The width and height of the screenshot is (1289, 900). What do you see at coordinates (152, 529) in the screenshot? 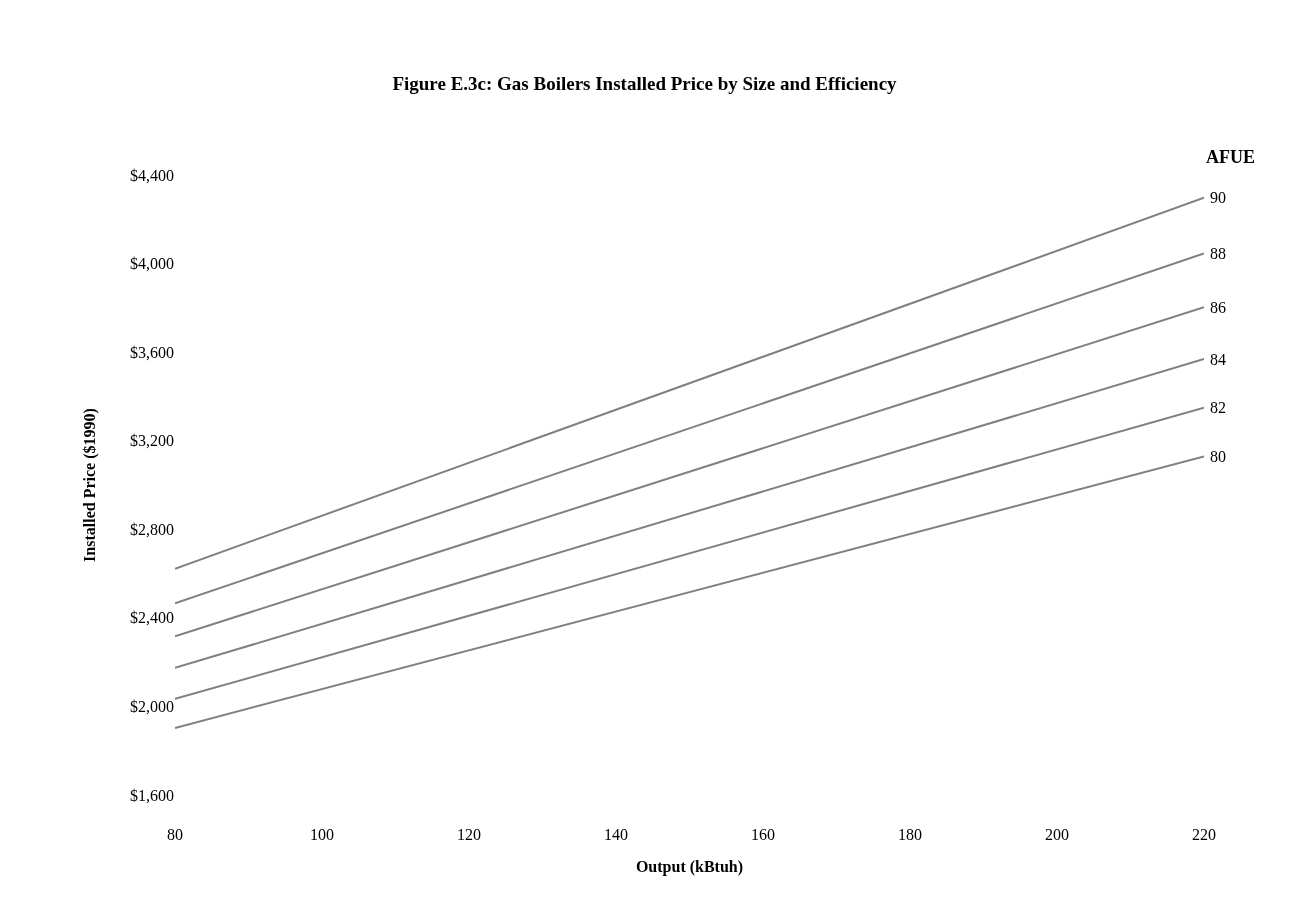
I see `y-tick-label: $2,800` at bounding box center [152, 529].